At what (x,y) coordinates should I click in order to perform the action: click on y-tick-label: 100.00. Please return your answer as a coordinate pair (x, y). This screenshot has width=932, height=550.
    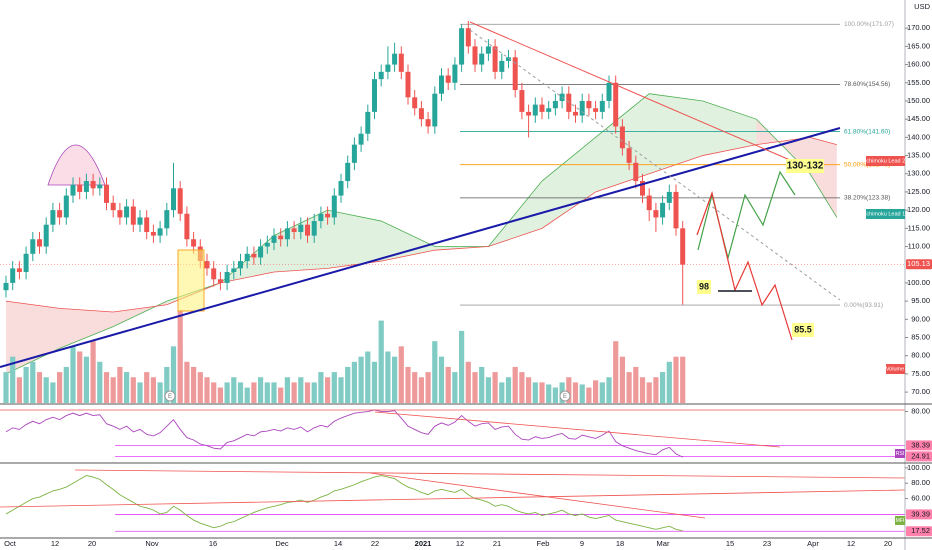
    Looking at the image, I should click on (918, 282).